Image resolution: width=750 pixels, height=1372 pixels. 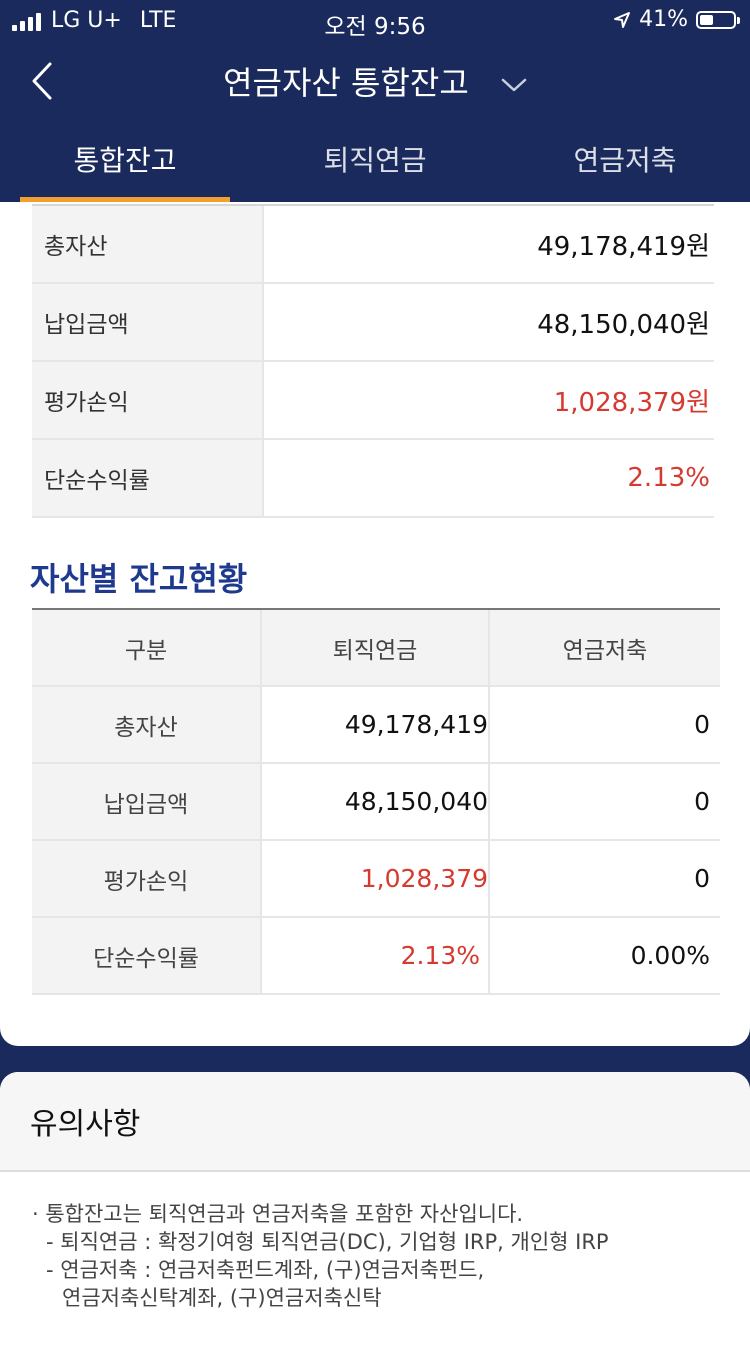 What do you see at coordinates (139, 579) in the screenshot?
I see `section-title: 자산별 잔고현황` at bounding box center [139, 579].